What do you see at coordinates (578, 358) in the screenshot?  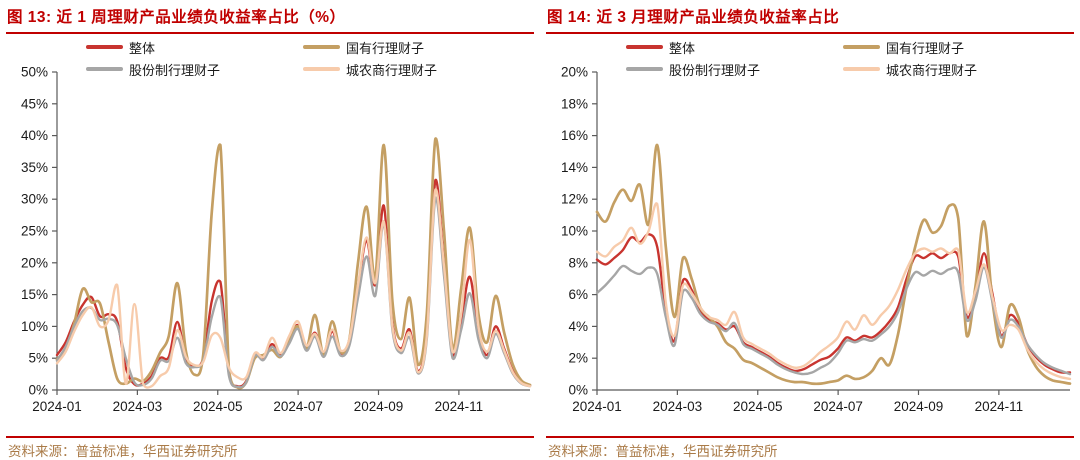 I see `y-tick-label: 2%` at bounding box center [578, 358].